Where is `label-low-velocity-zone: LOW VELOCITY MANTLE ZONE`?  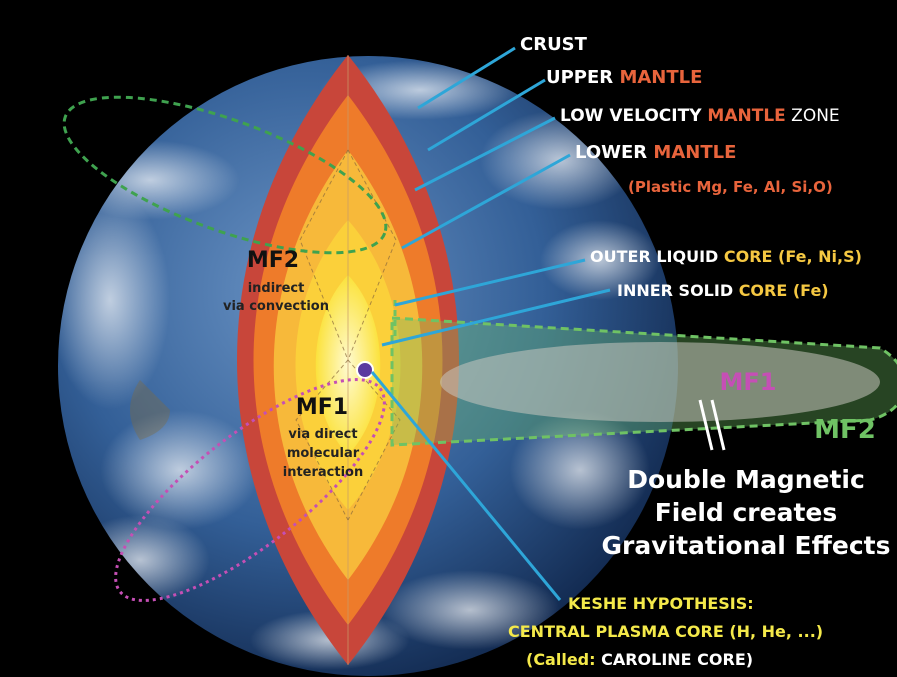 label-low-velocity-zone: LOW VELOCITY MANTLE ZONE is located at coordinates (700, 116).